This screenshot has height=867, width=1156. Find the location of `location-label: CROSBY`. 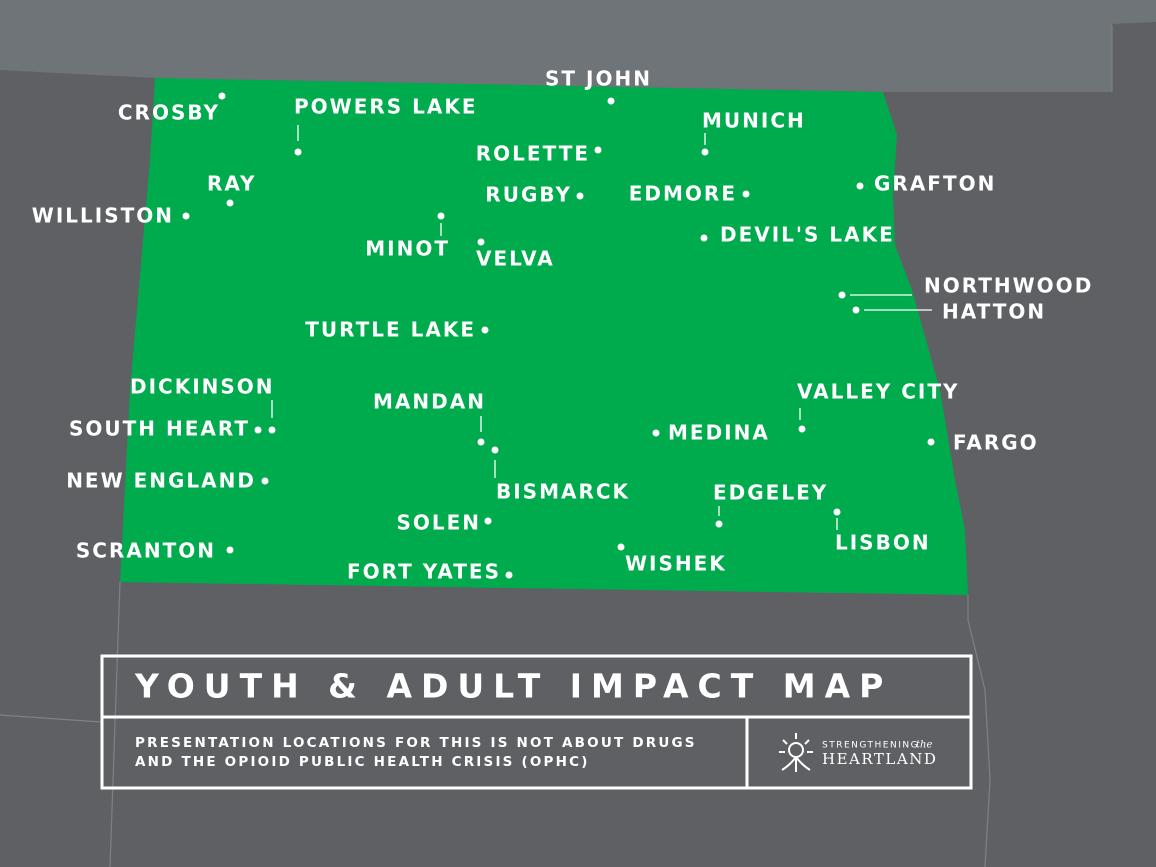

location-label: CROSBY is located at coordinates (169, 113).